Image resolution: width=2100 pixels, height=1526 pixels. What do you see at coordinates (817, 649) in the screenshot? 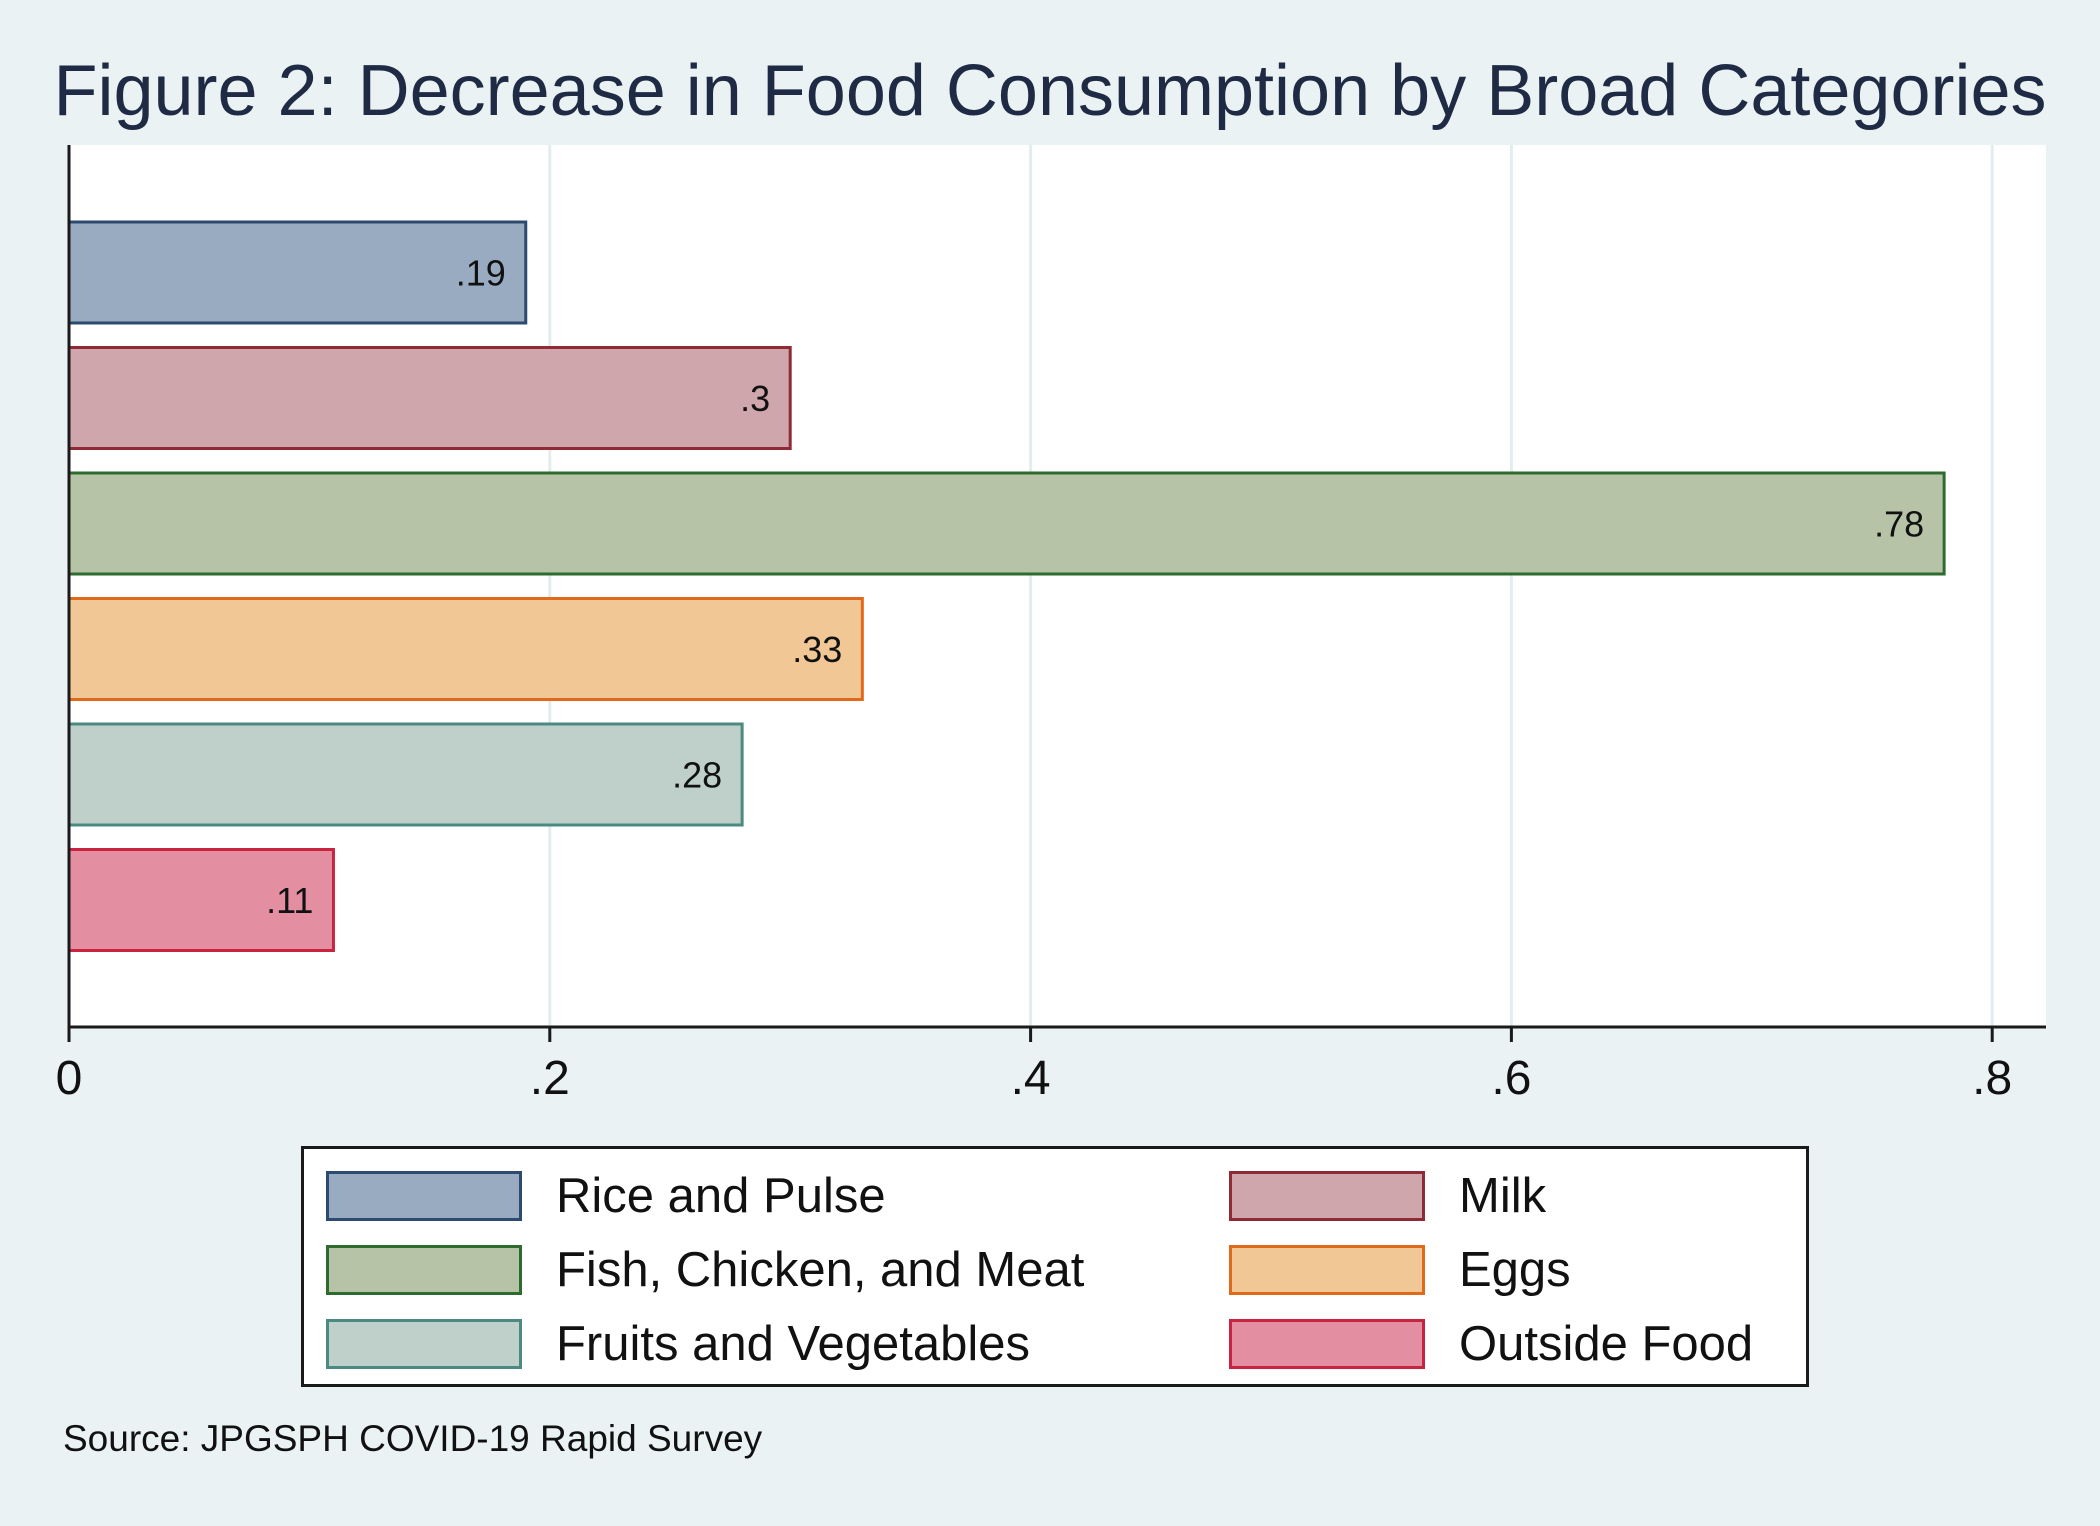
I see `bar-value-label: .33` at bounding box center [817, 649].